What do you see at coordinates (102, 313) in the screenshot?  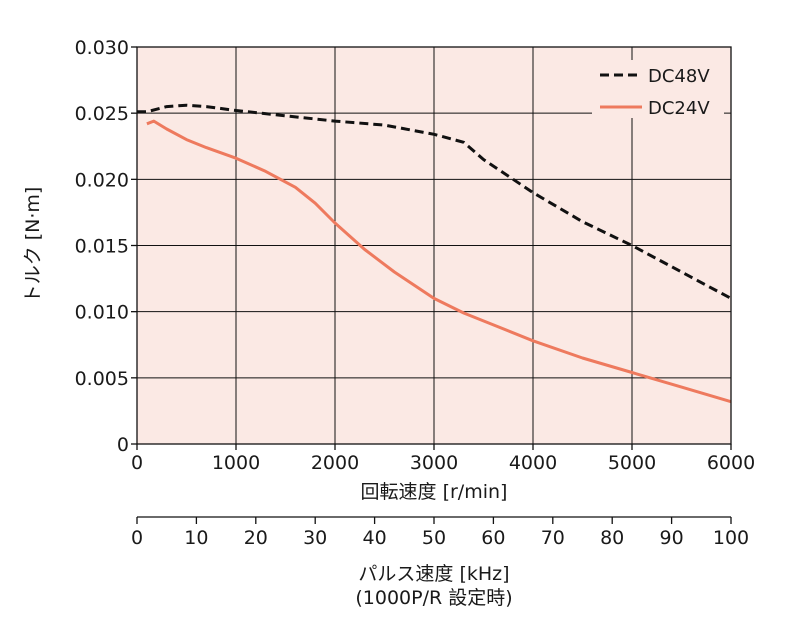 I see `y-tick-label: 0.010` at bounding box center [102, 313].